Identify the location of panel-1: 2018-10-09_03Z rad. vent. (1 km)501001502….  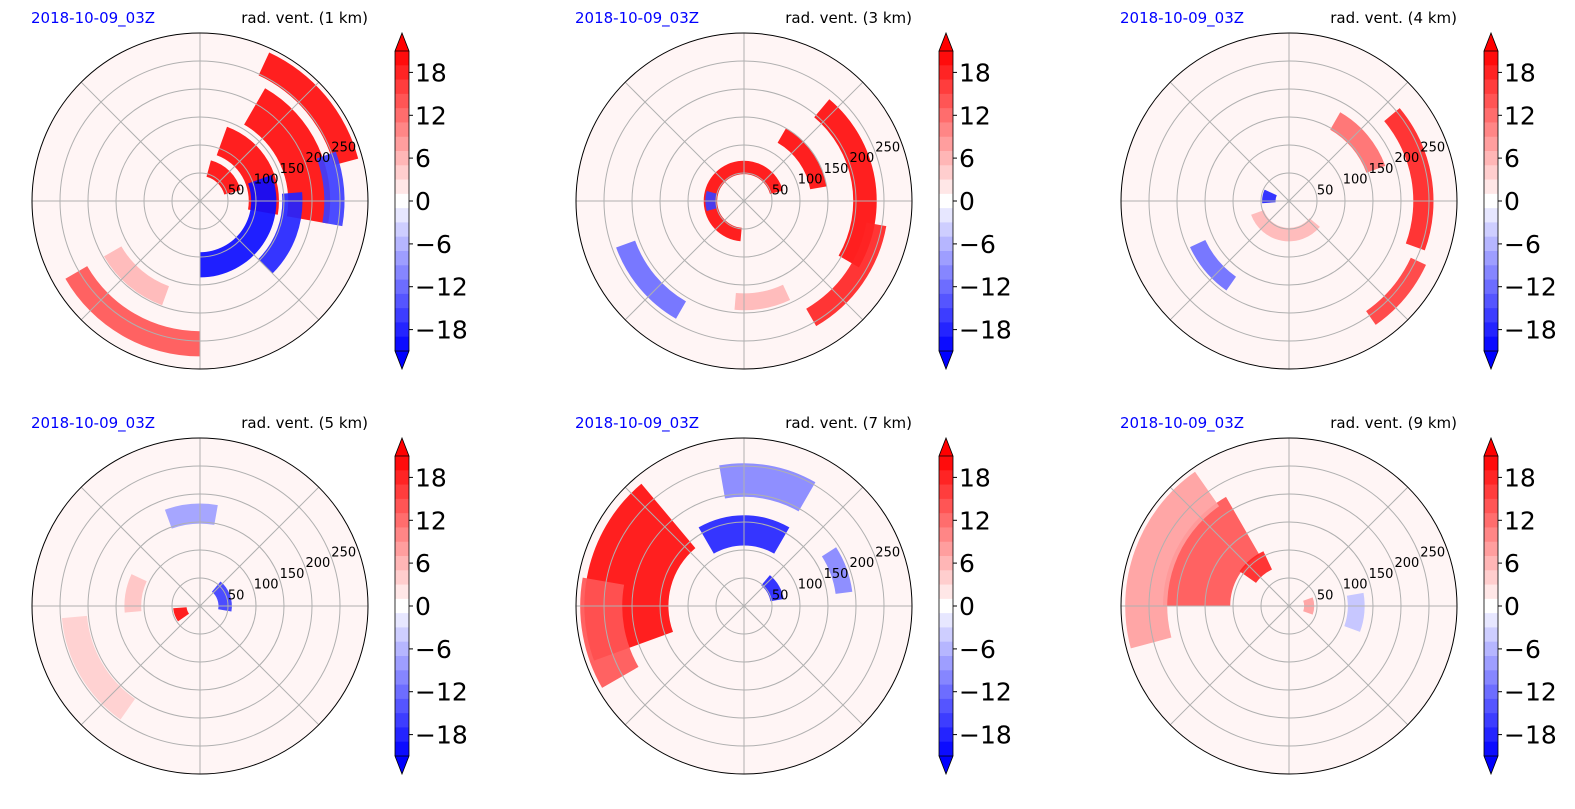
(249, 190).